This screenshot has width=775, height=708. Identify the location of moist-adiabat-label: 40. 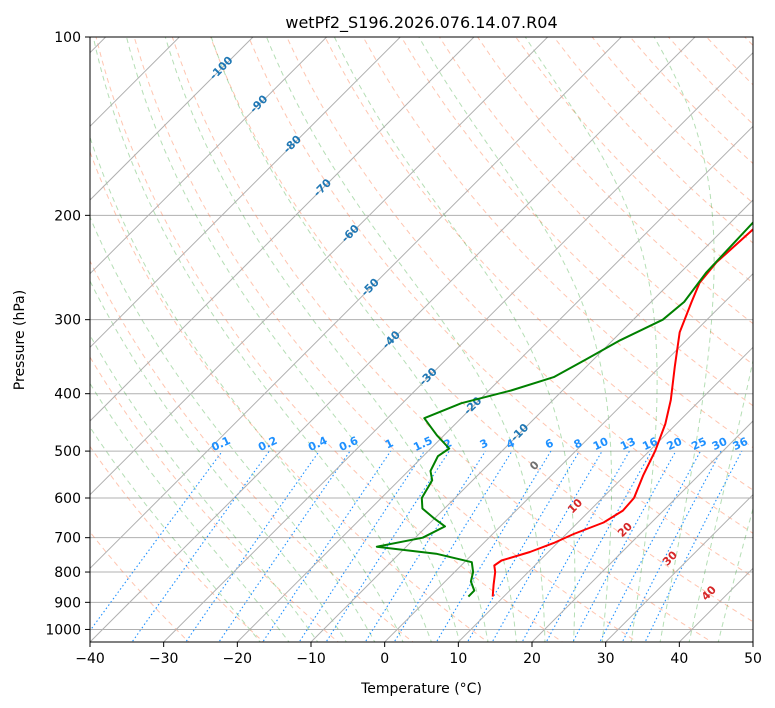
(709, 593).